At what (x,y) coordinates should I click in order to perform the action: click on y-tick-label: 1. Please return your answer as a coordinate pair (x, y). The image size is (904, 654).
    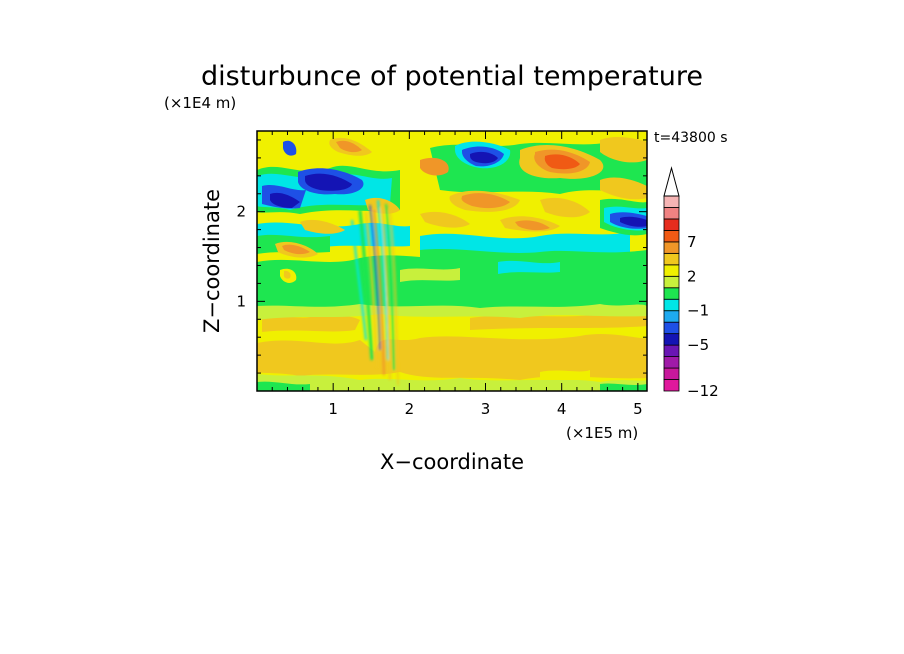
    Looking at the image, I should click on (241, 301).